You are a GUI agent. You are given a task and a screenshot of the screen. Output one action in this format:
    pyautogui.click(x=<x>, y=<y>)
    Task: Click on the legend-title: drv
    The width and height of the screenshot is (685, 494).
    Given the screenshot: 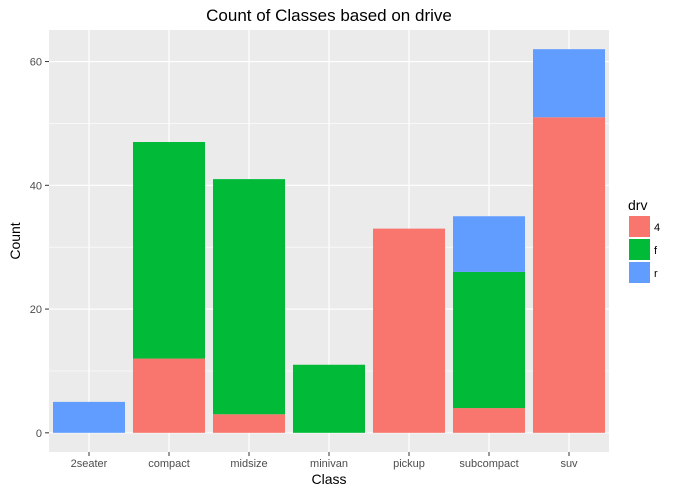 What is the action you would take?
    pyautogui.click(x=637, y=205)
    